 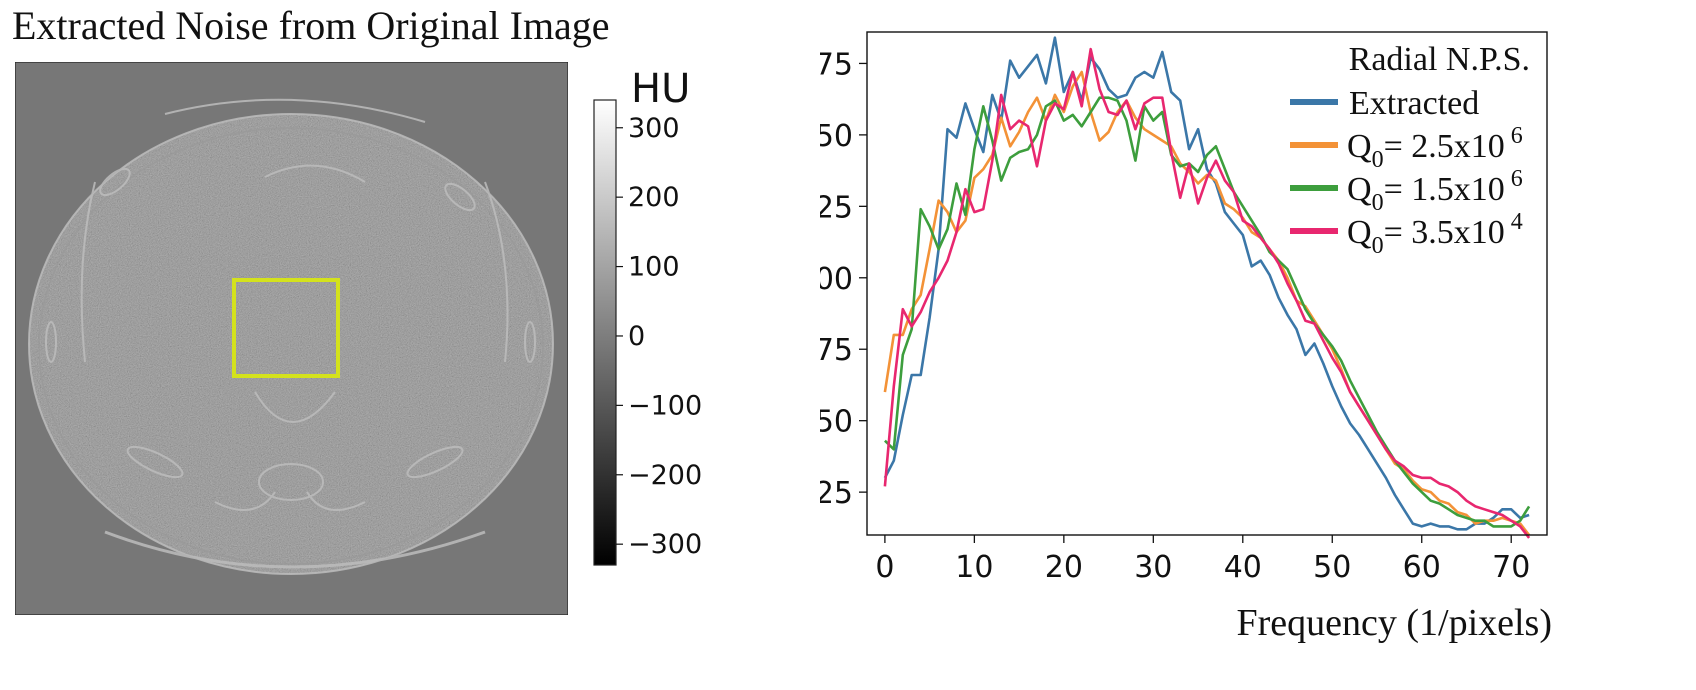 I want to click on colorbar-tick-label: 0, so click(x=636, y=336).